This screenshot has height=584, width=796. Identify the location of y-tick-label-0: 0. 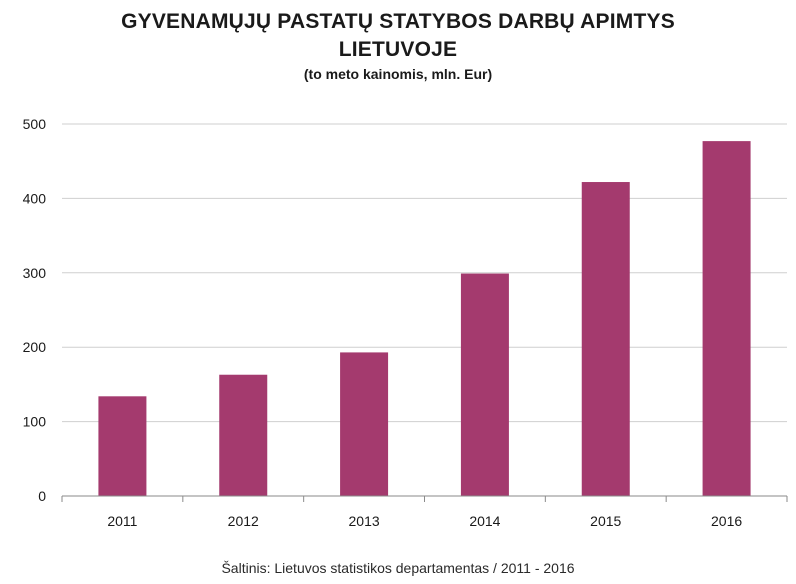
(42, 496).